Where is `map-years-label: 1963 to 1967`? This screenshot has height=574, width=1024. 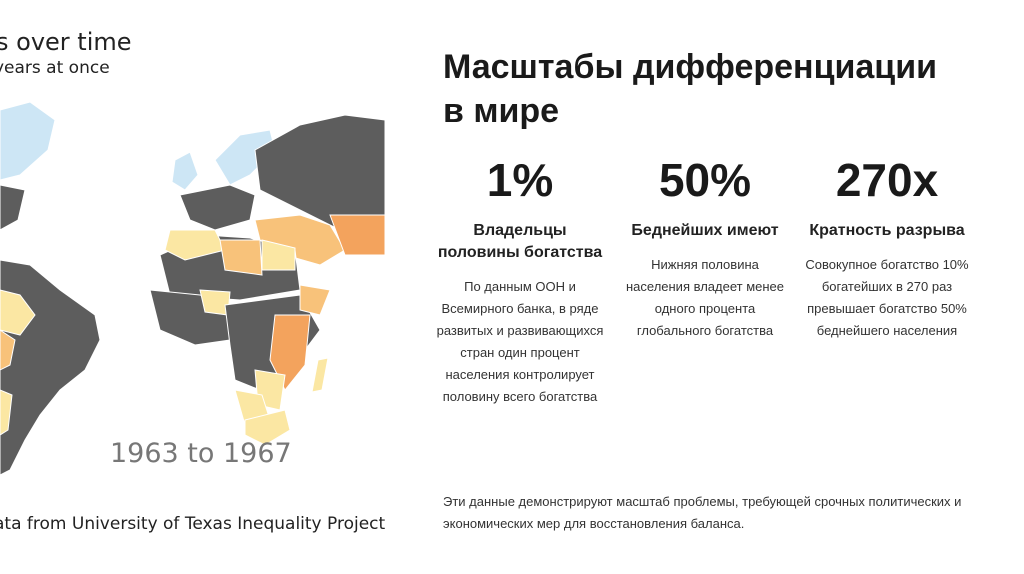
map-years-label: 1963 to 1967 is located at coordinates (201, 453).